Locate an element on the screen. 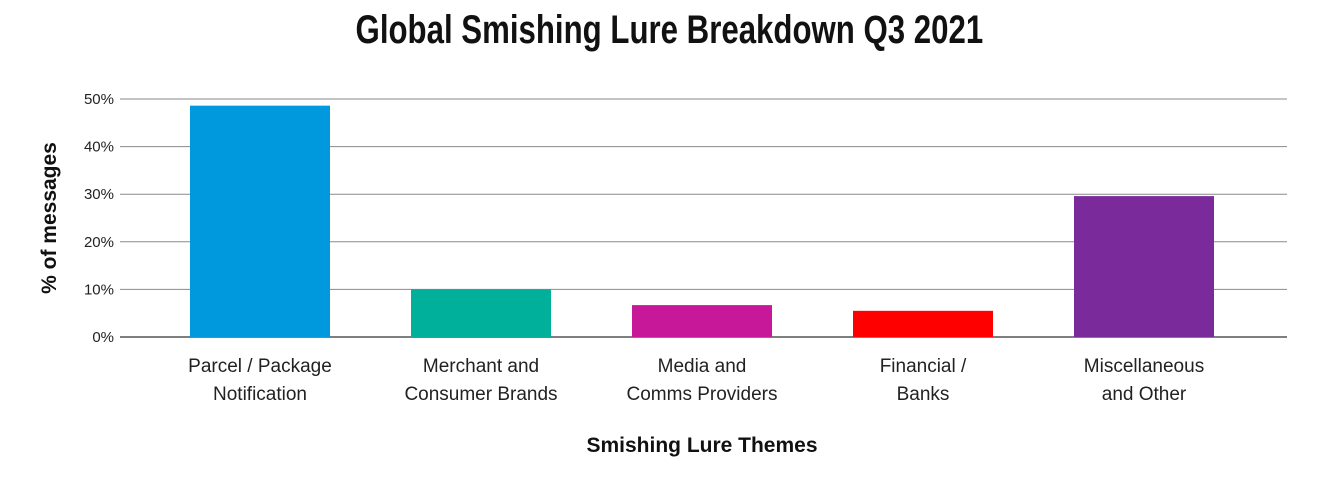 This screenshot has width=1339, height=479. y-tick-label: 50% is located at coordinates (99, 99).